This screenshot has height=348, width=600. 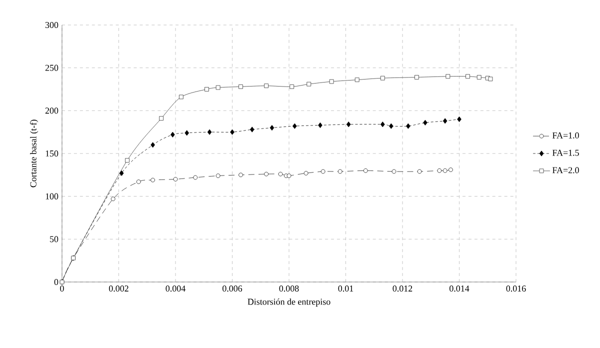 I want to click on x-tick-label: 0.014, so click(x=460, y=289).